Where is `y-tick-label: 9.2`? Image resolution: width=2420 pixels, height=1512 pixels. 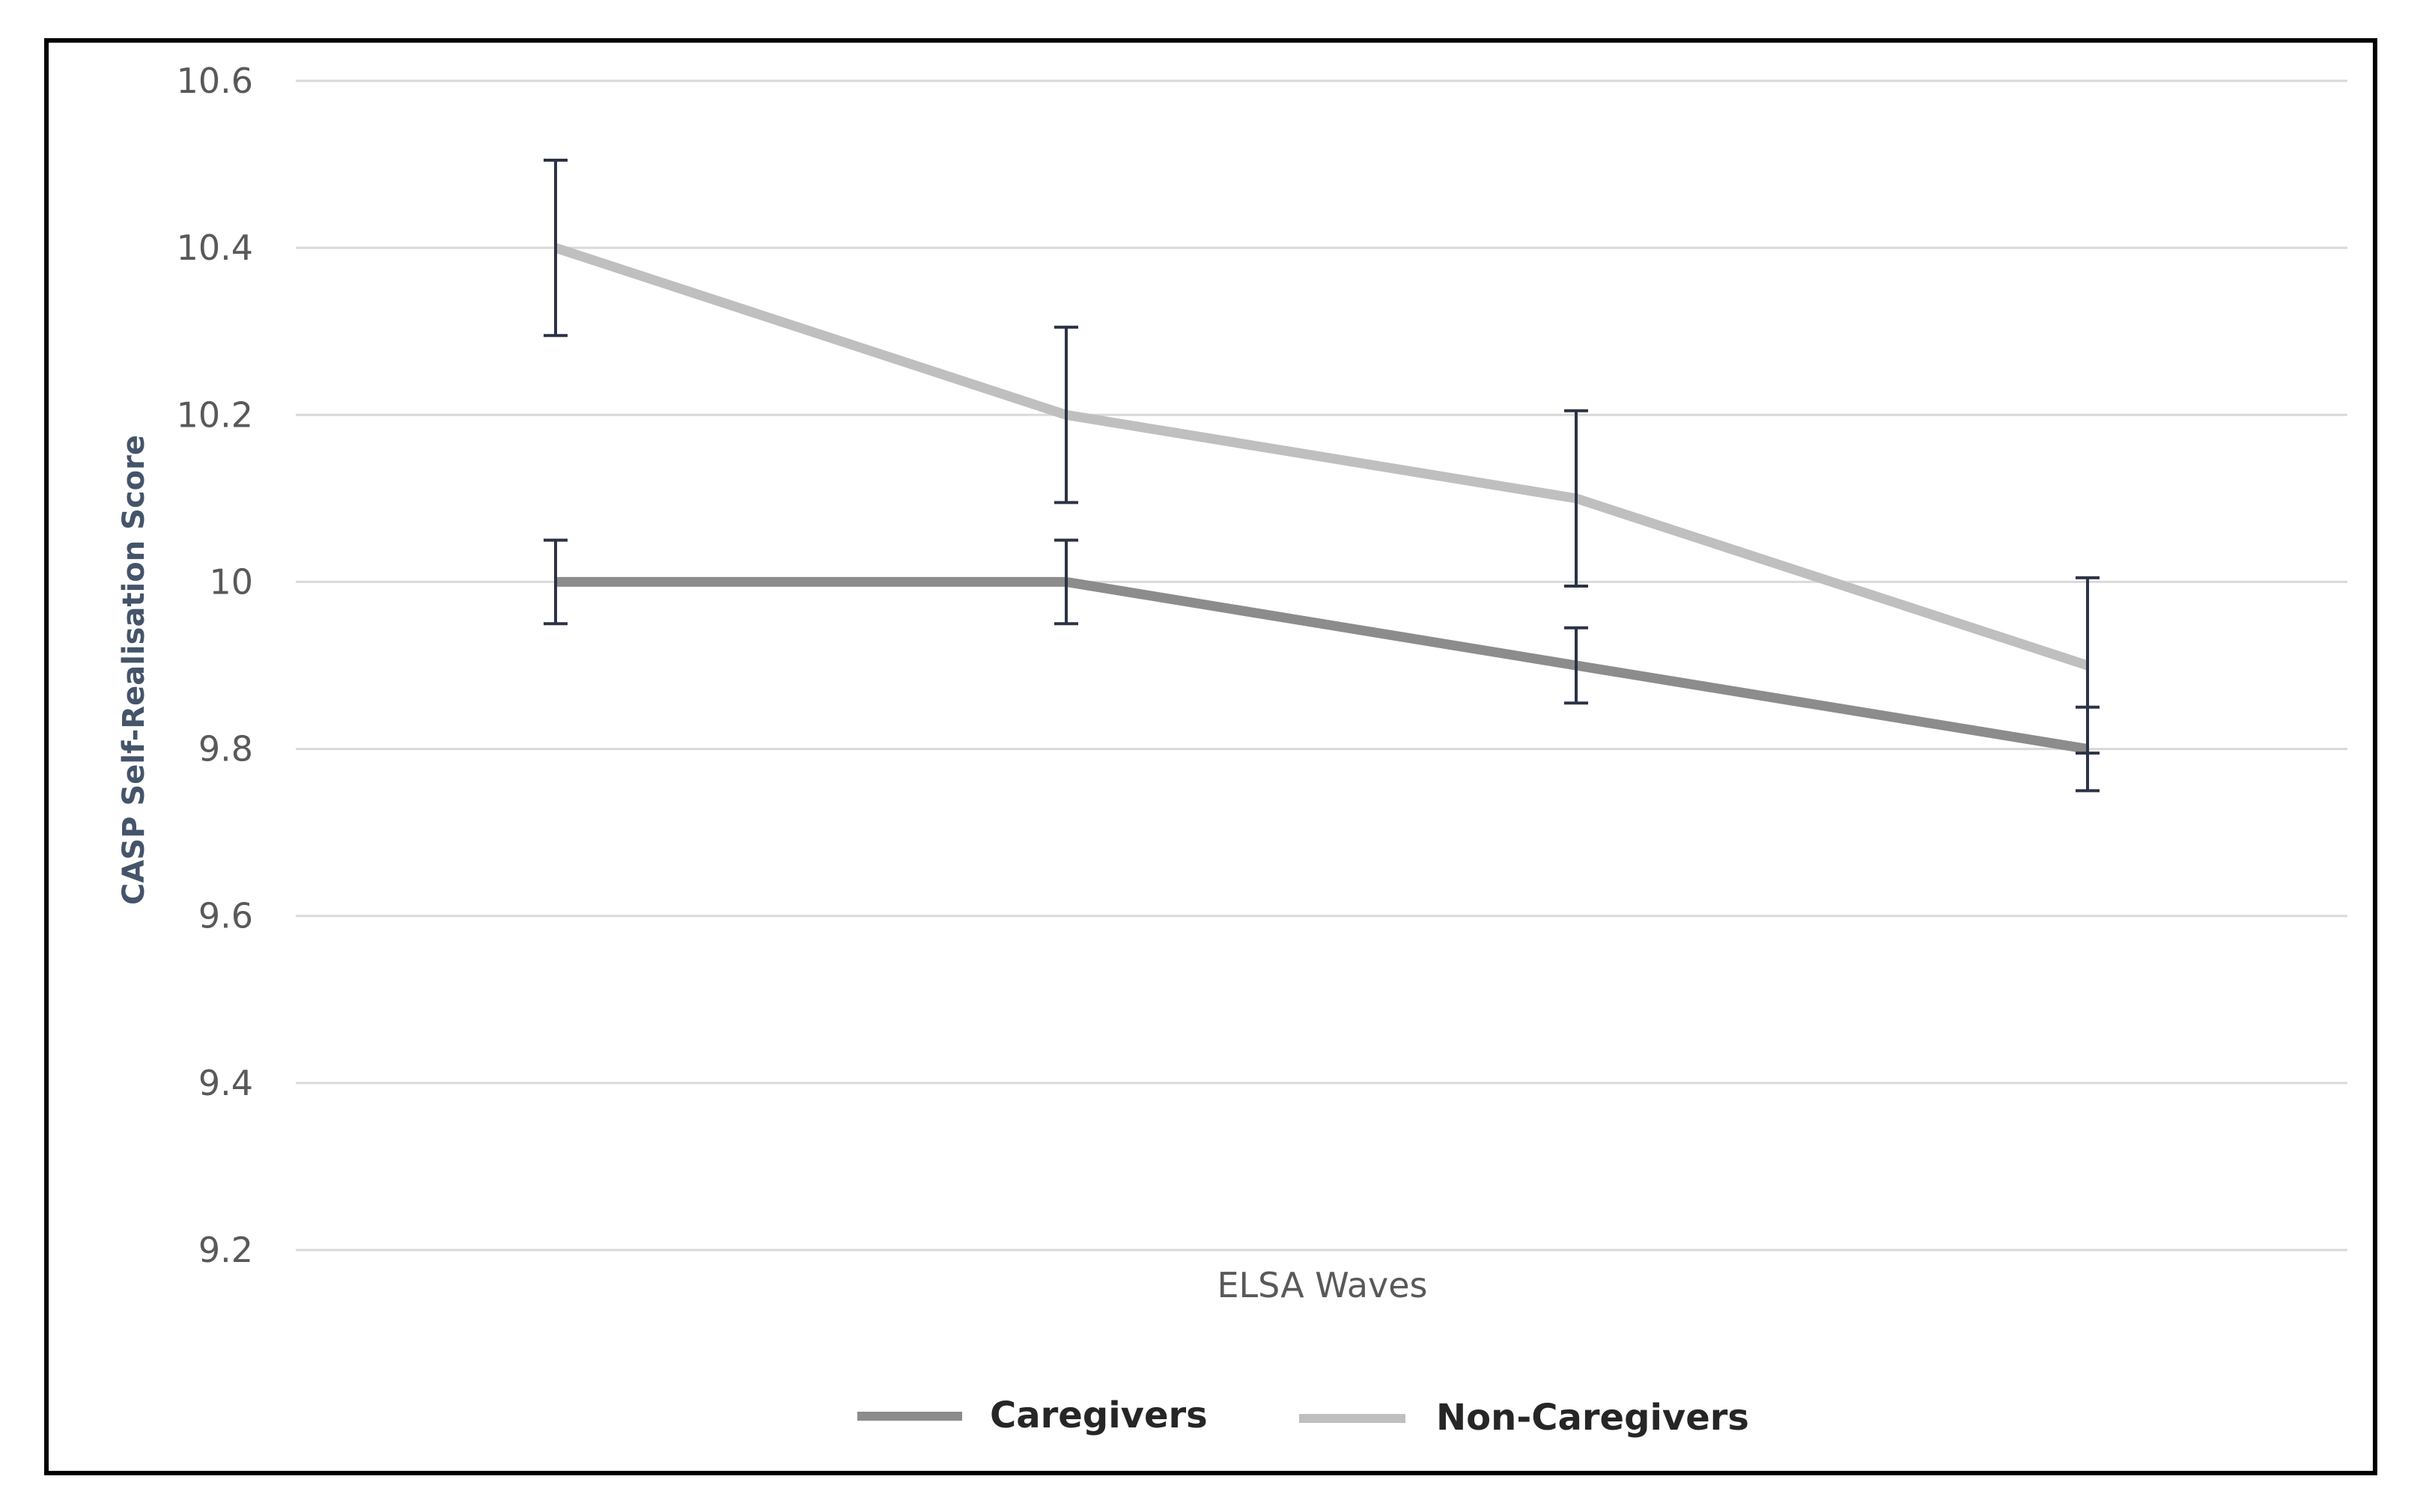
y-tick-label: 9.2 is located at coordinates (226, 1250).